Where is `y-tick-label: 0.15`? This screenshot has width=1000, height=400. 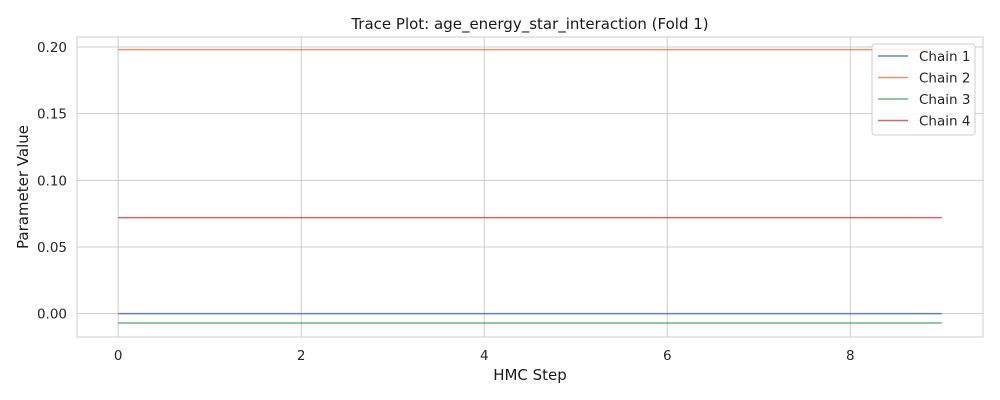 y-tick-label: 0.15 is located at coordinates (52, 115).